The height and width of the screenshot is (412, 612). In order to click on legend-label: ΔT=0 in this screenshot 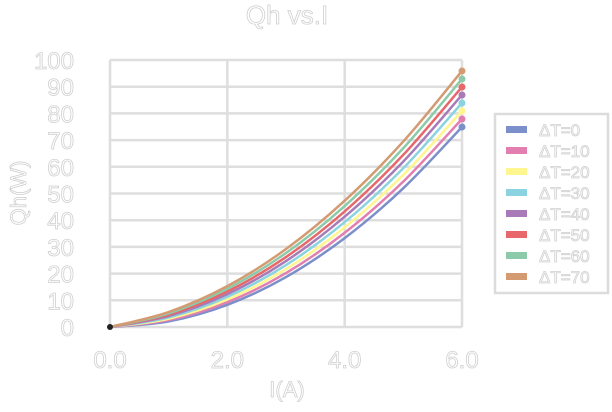, I will do `click(559, 130)`.